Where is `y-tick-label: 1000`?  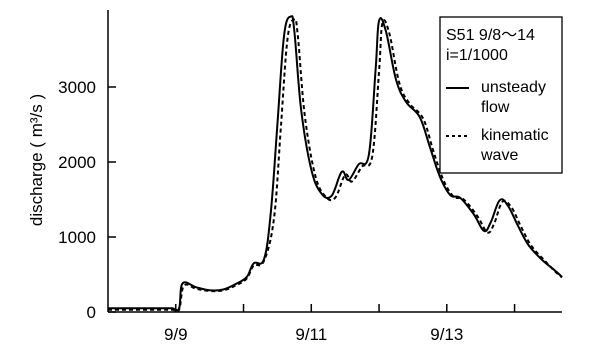
y-tick-label: 1000 is located at coordinates (77, 237).